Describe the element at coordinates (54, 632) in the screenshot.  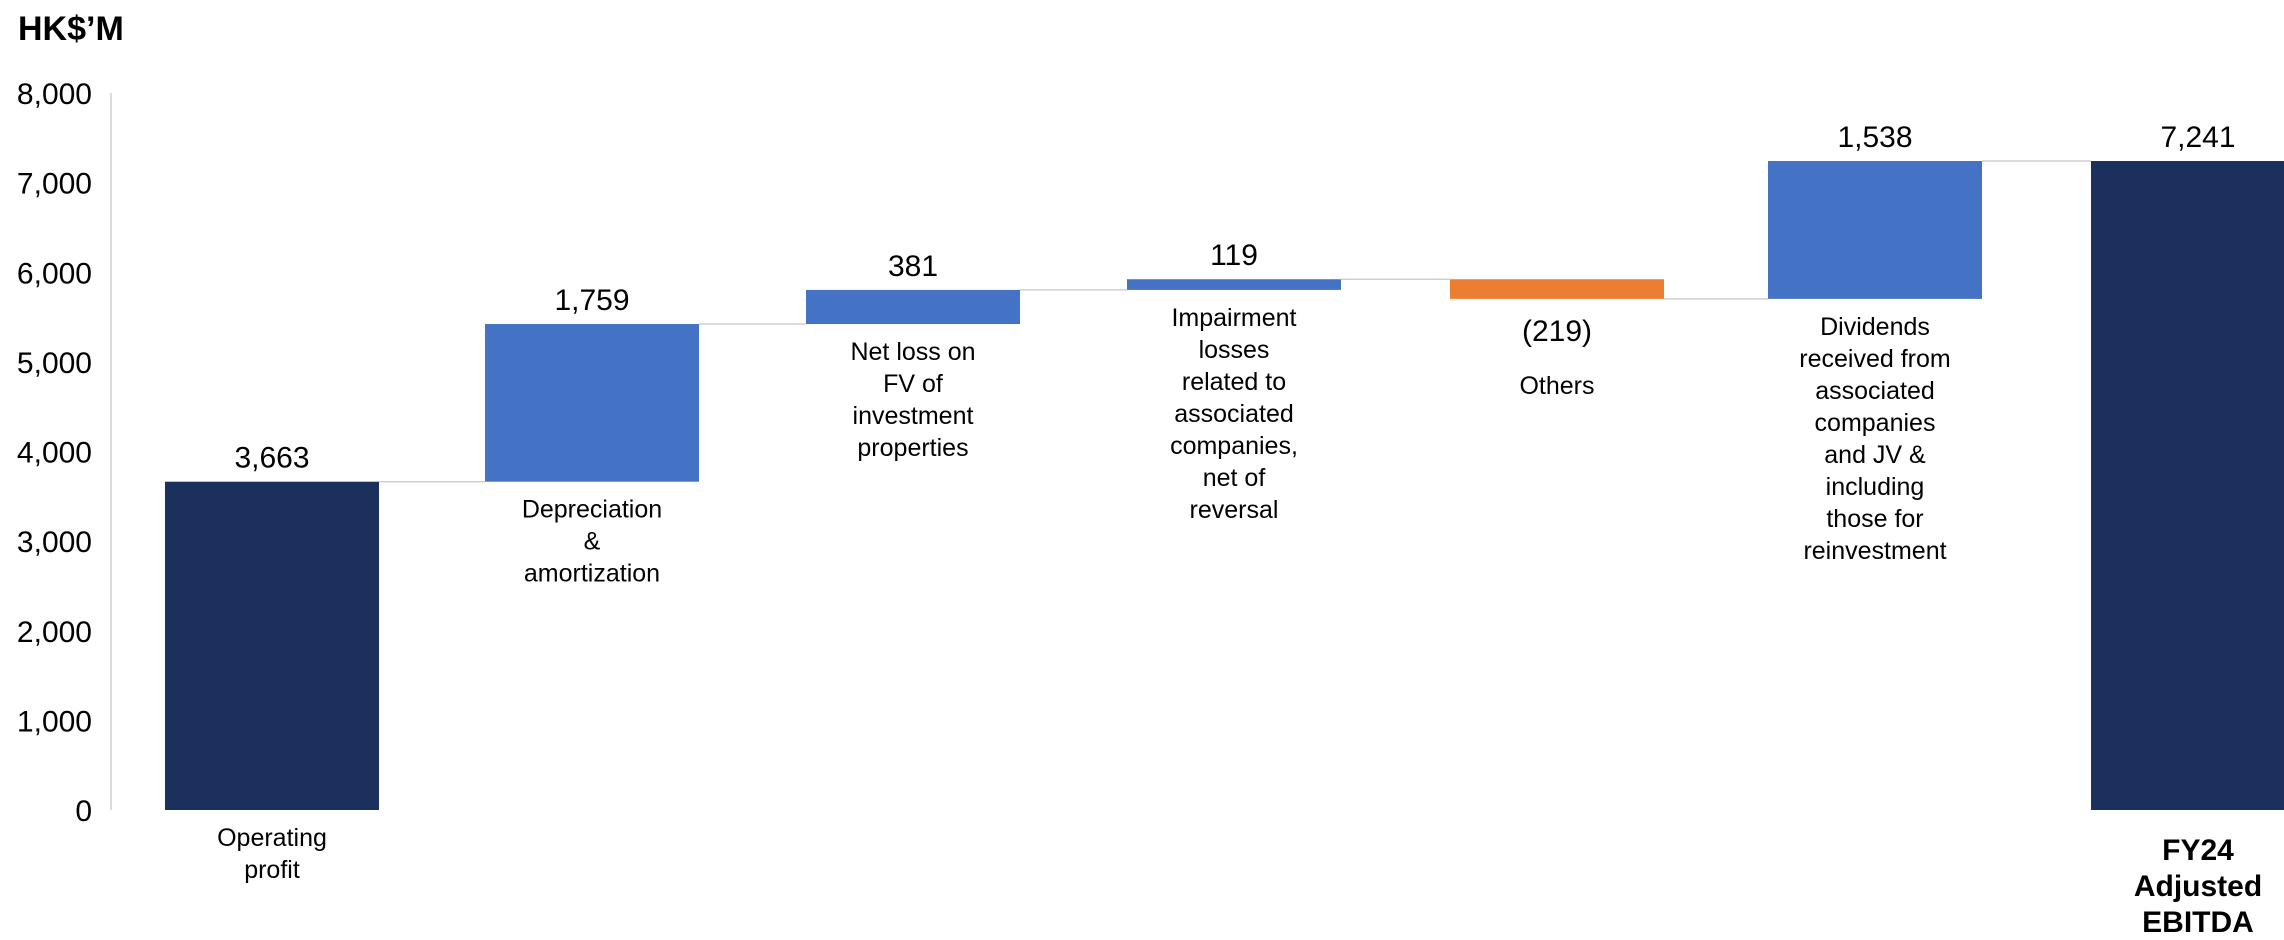
I see `y-tick-label: 2,000` at that location.